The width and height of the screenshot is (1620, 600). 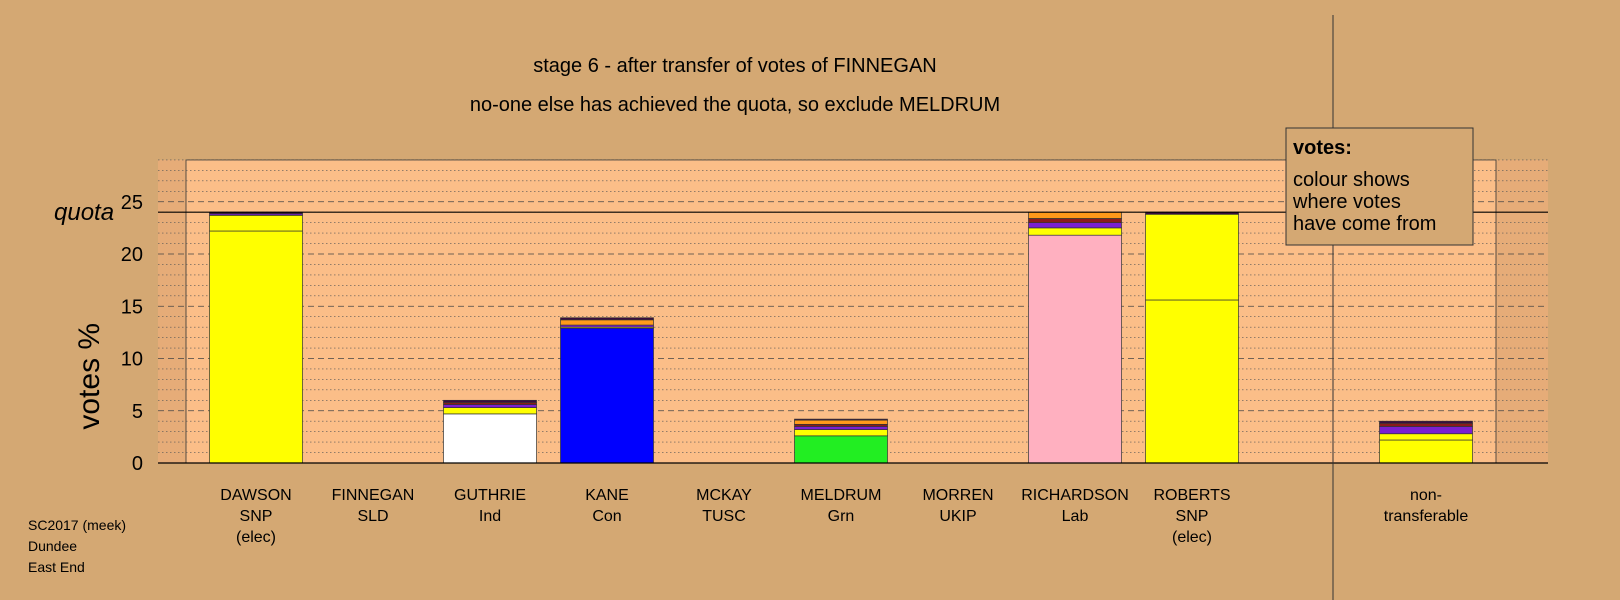 What do you see at coordinates (607, 495) in the screenshot?
I see `x-label-name: KANE` at bounding box center [607, 495].